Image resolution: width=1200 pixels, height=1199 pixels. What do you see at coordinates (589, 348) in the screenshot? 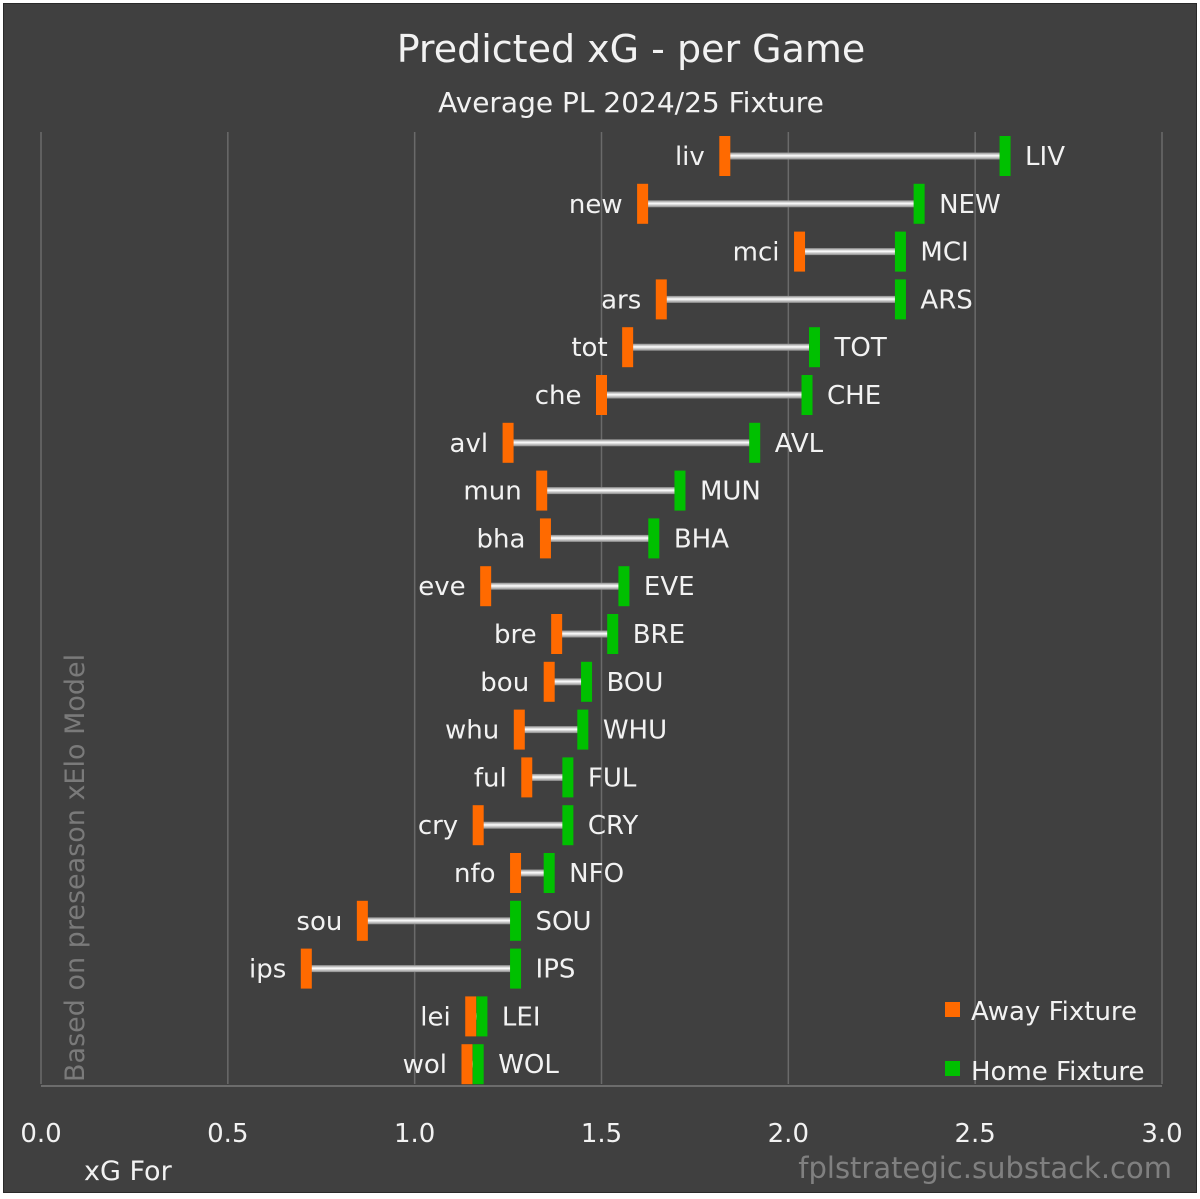
I see `away-team-label: tot` at bounding box center [589, 348].